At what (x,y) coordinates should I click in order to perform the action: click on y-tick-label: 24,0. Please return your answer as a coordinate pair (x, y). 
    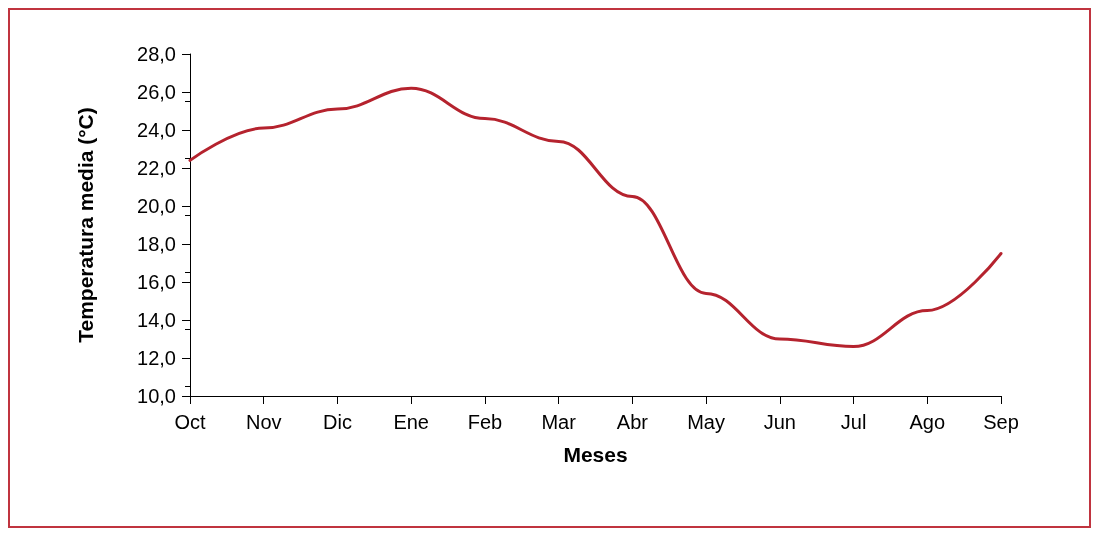
    Looking at the image, I should click on (156, 130).